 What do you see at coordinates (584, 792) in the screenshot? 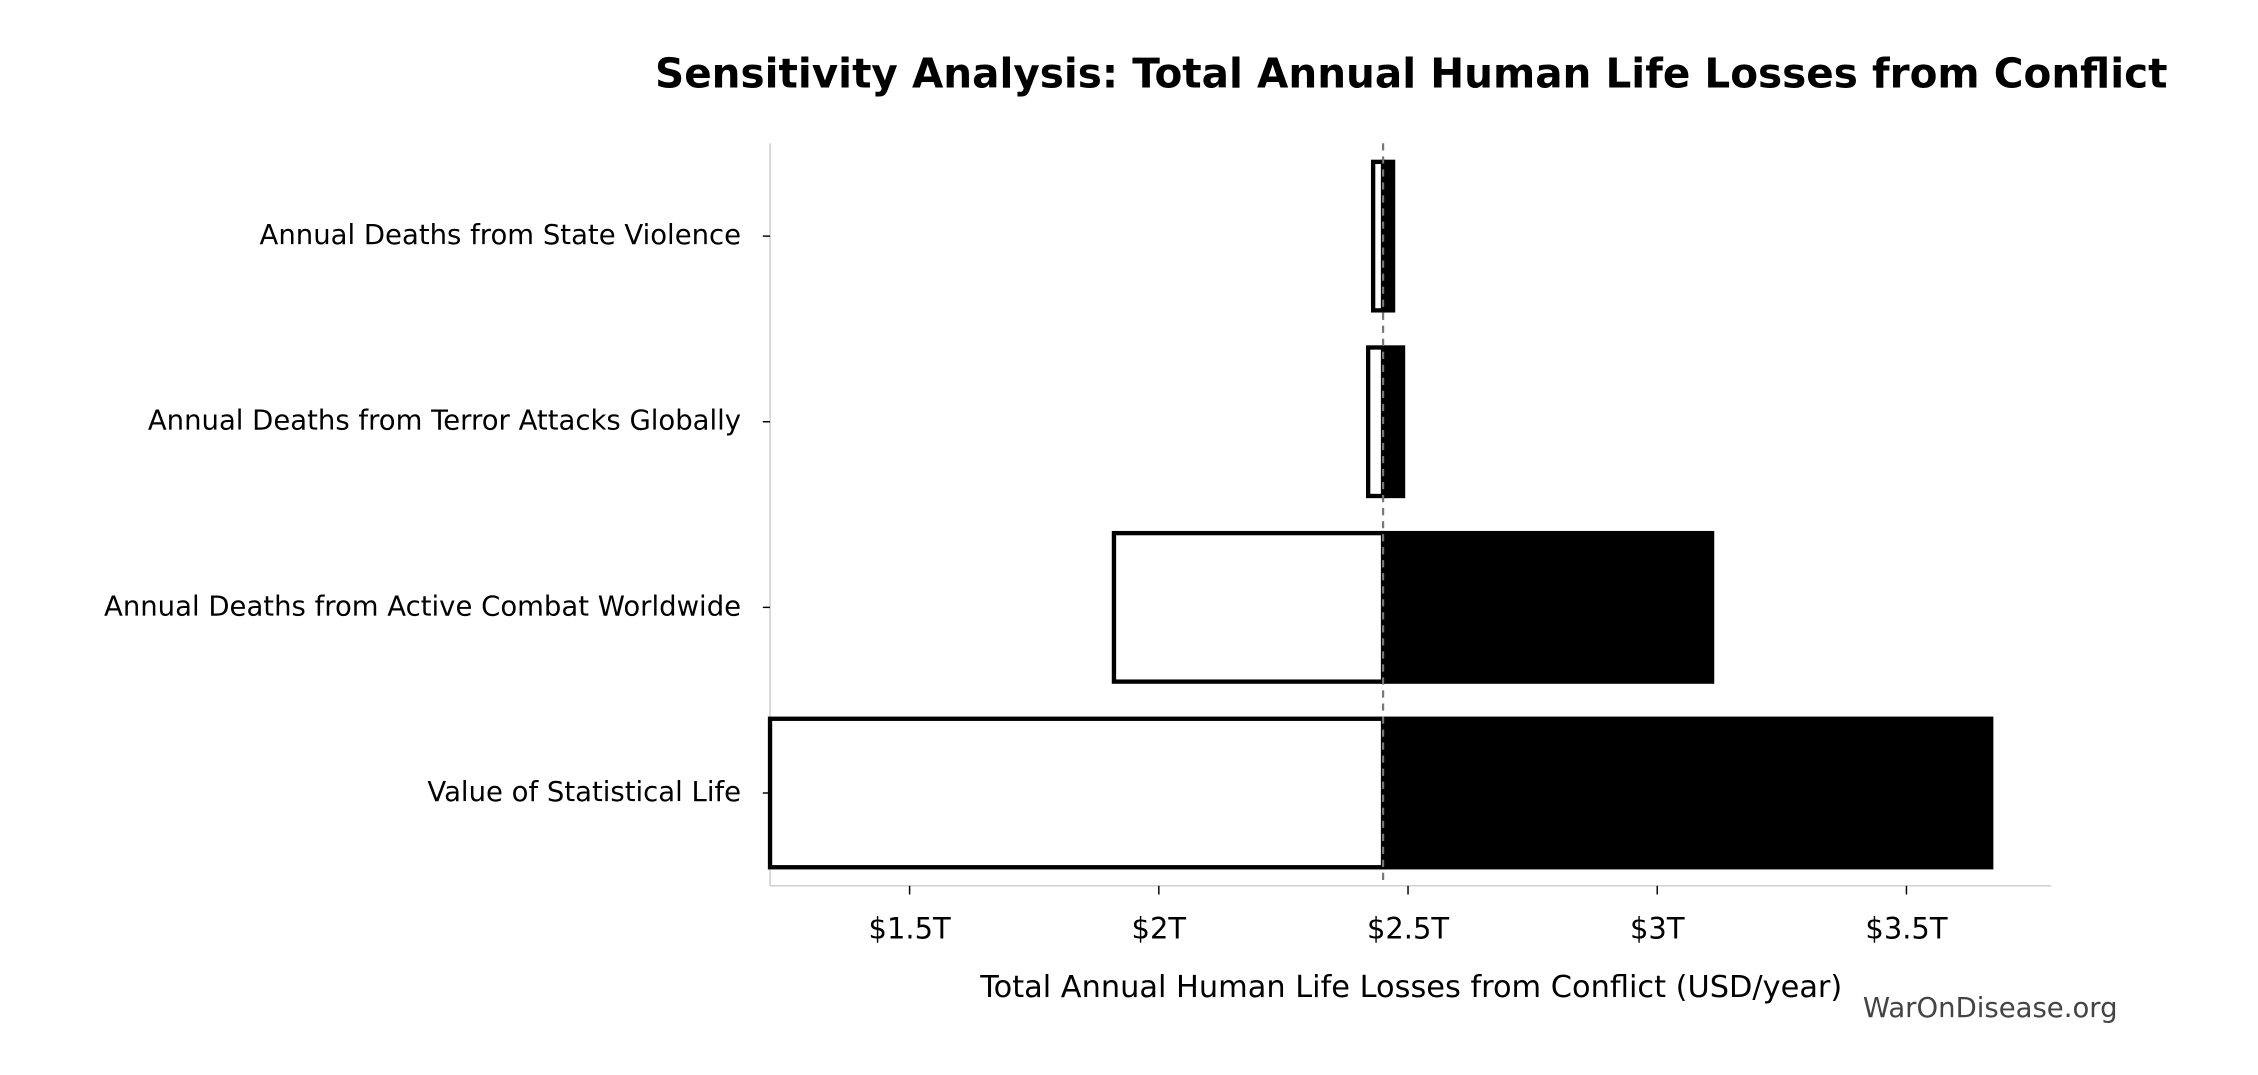
I see `y-tick-label: Value of Statistical Life` at bounding box center [584, 792].